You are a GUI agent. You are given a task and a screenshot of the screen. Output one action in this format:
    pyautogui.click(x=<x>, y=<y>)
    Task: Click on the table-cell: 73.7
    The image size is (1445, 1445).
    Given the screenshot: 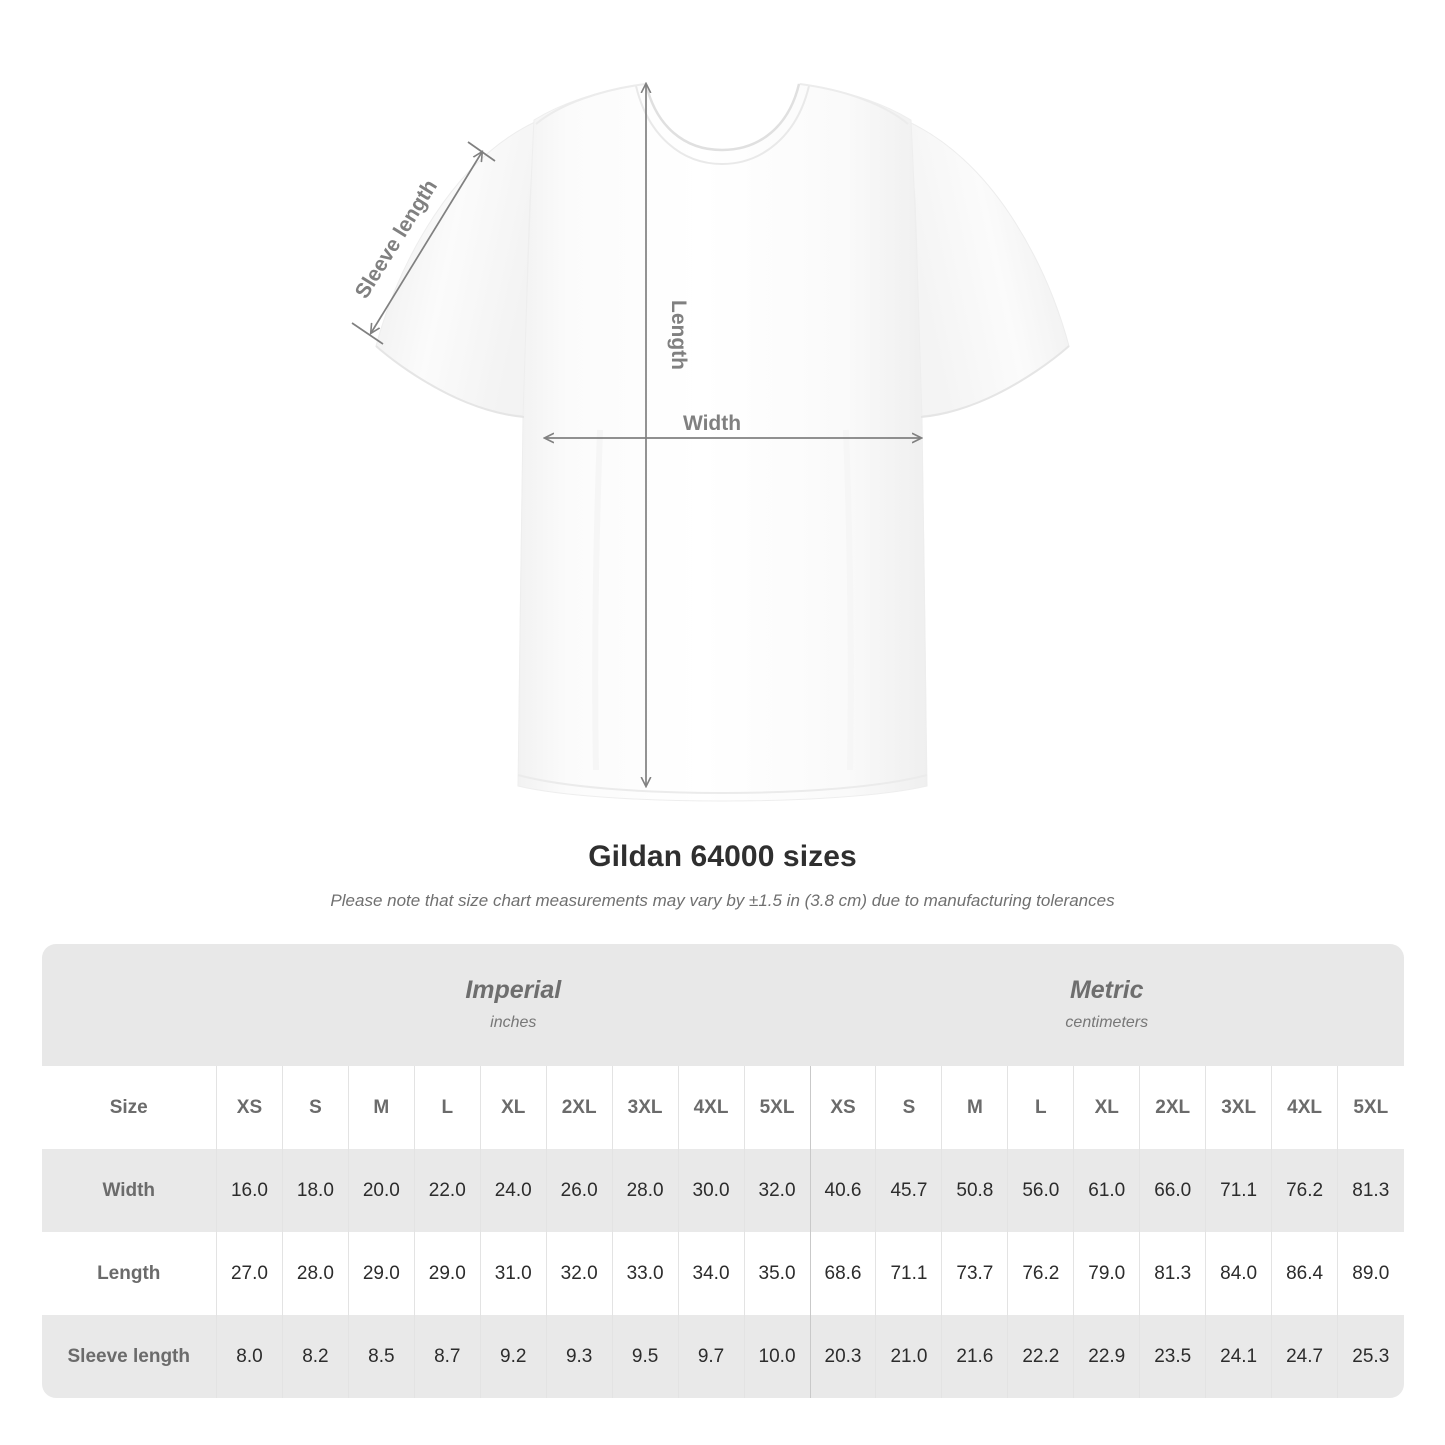 What is the action you would take?
    pyautogui.click(x=974, y=1273)
    